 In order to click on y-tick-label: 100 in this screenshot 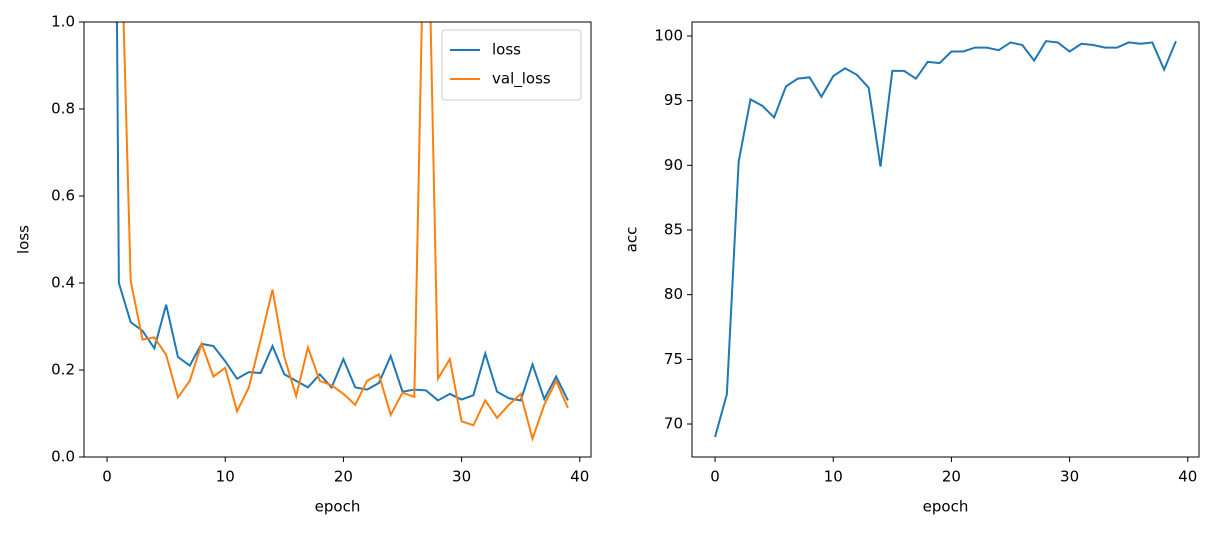, I will do `click(668, 35)`.